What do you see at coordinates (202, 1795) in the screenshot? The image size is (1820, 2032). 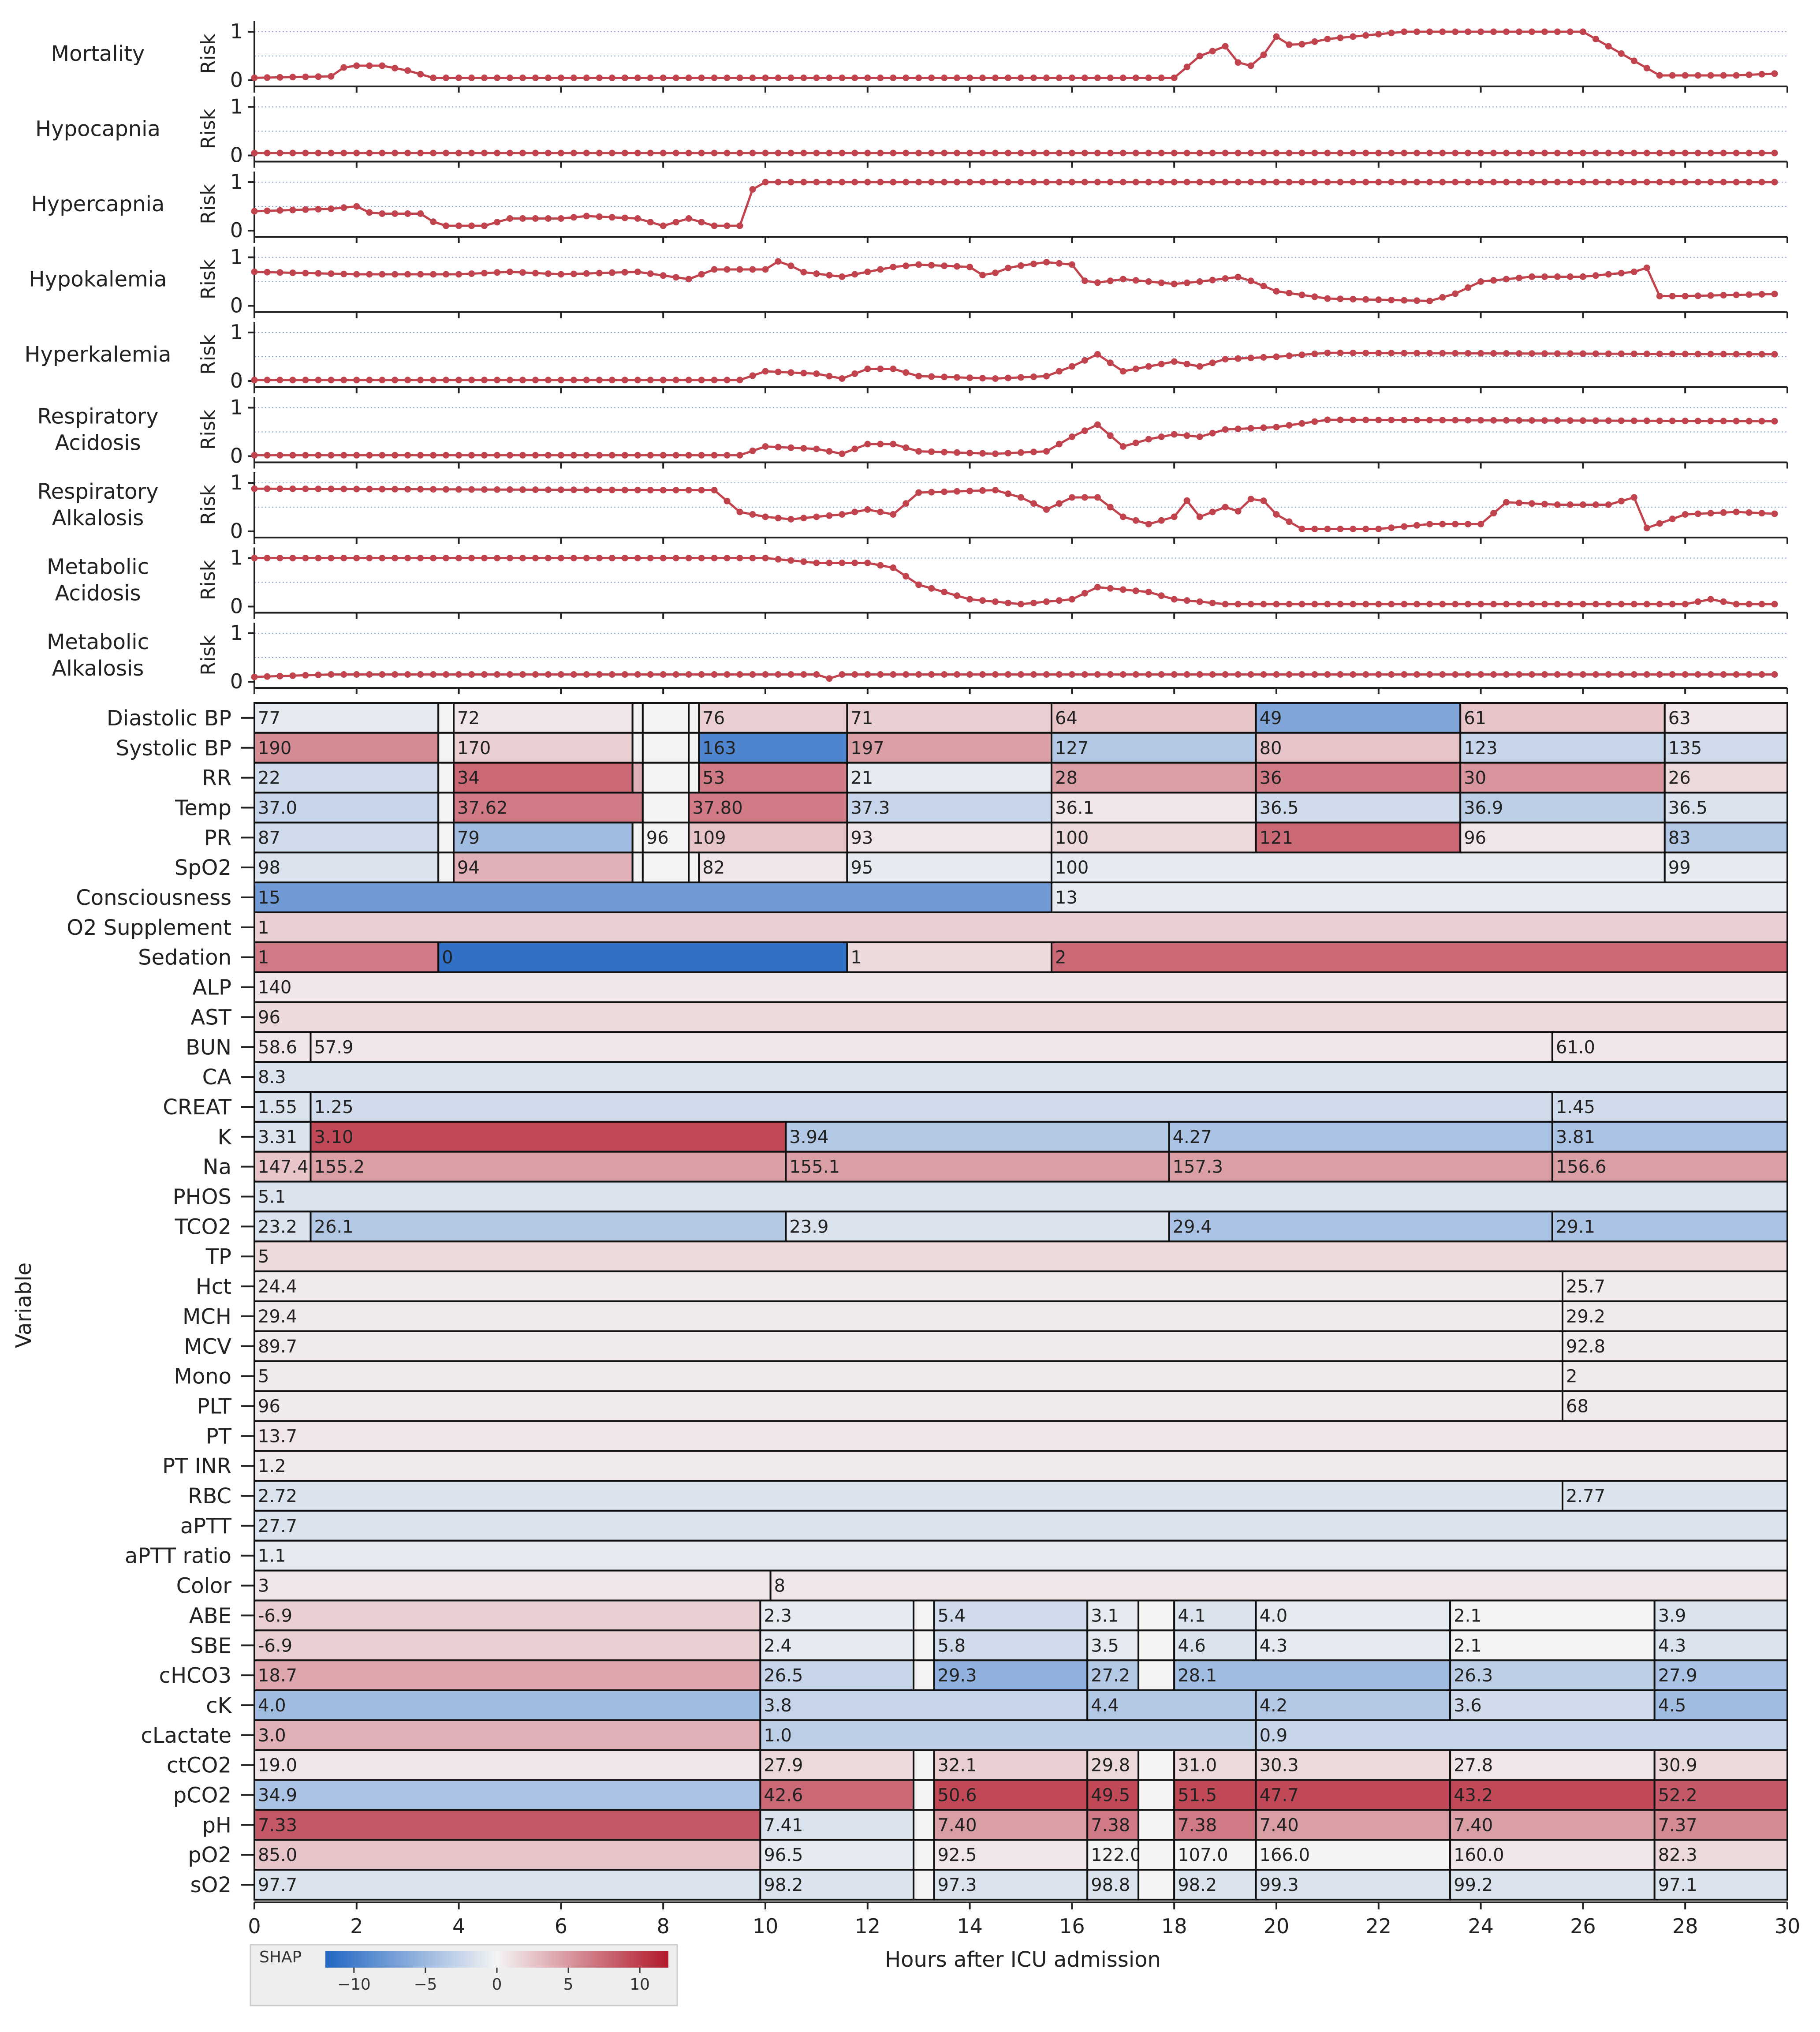 I see `variable-label: pCO2` at bounding box center [202, 1795].